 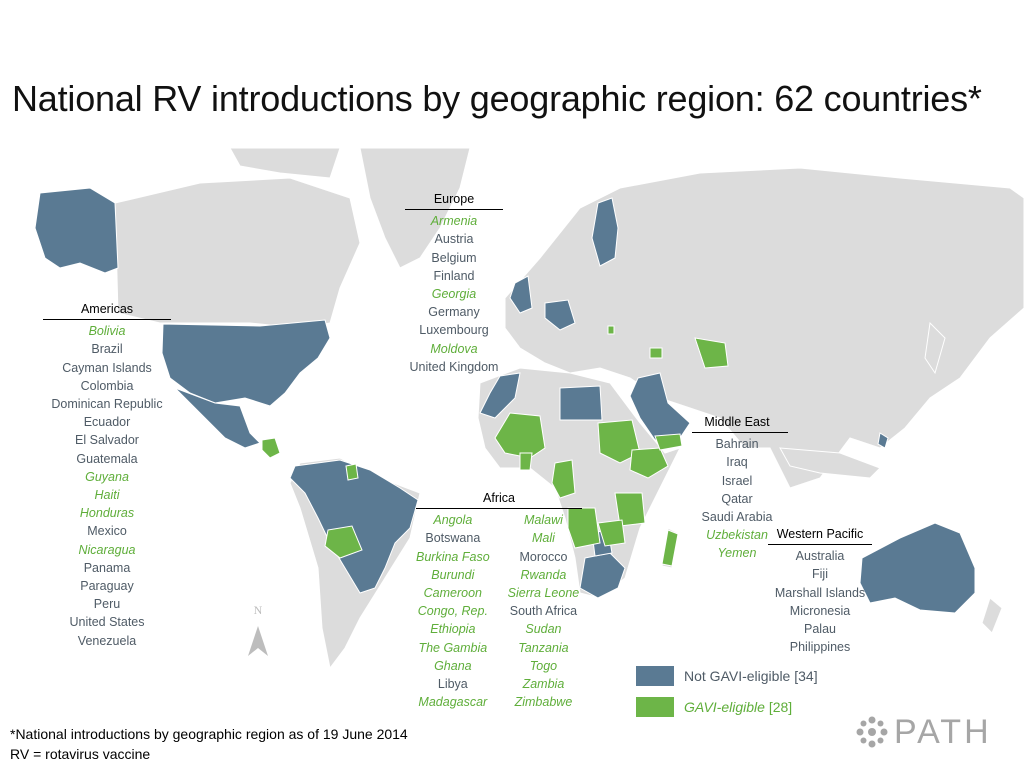 What do you see at coordinates (737, 535) in the screenshot?
I see `country-name: Uzbekistan` at bounding box center [737, 535].